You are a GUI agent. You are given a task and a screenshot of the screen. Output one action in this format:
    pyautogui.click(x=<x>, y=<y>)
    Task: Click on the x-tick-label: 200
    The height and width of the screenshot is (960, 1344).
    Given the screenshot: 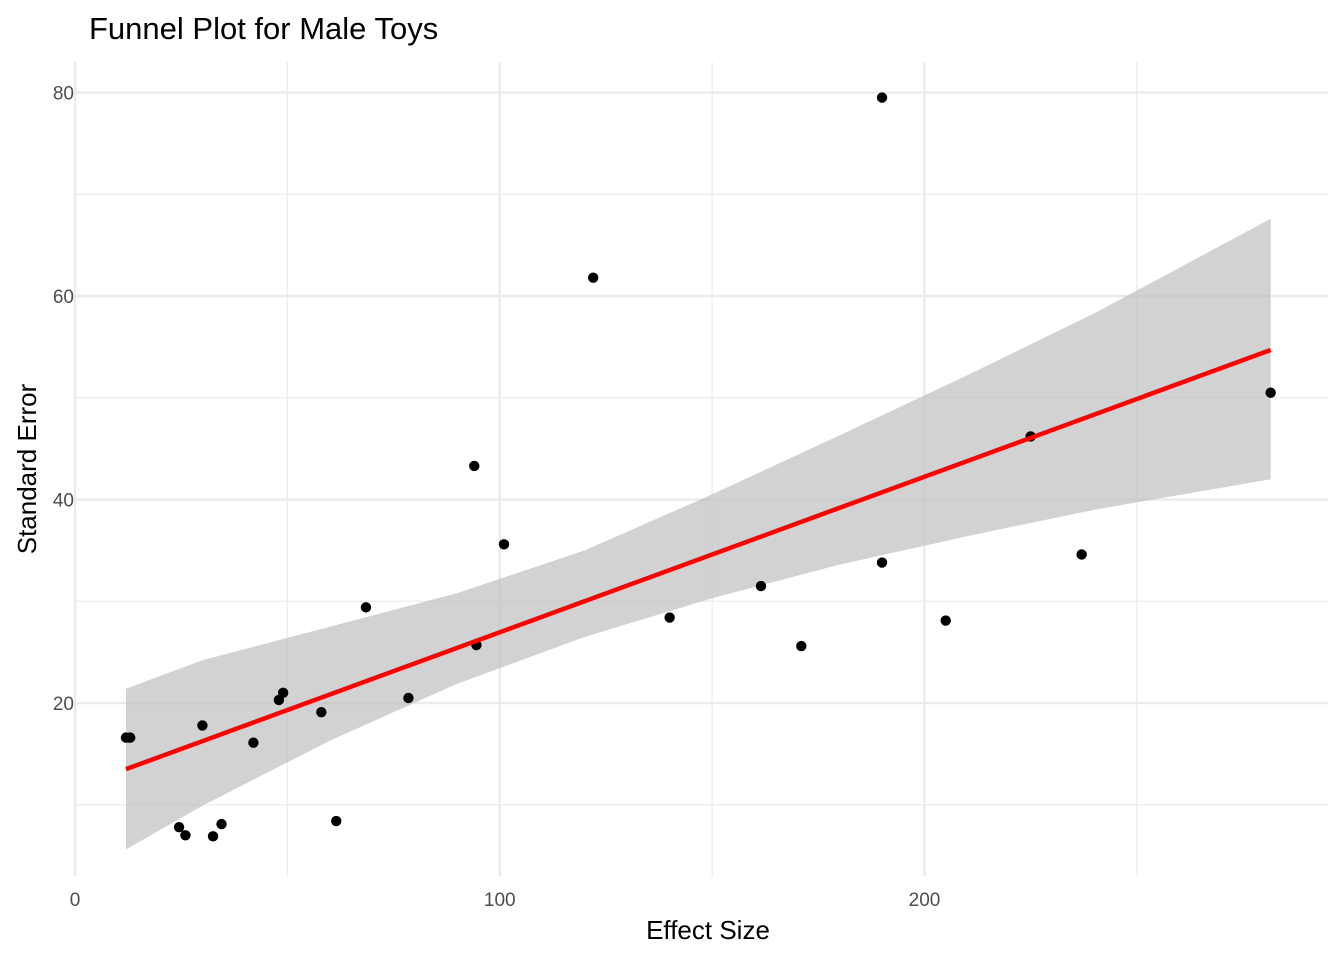 What is the action you would take?
    pyautogui.click(x=925, y=900)
    